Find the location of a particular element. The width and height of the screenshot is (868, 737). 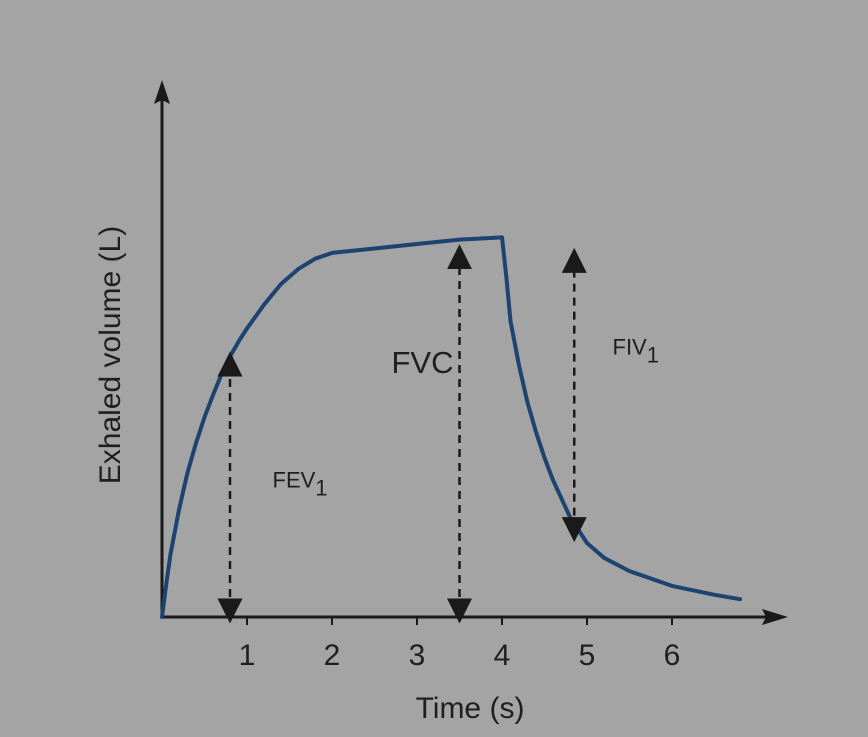

fvc-label: FVC is located at coordinates (423, 362).